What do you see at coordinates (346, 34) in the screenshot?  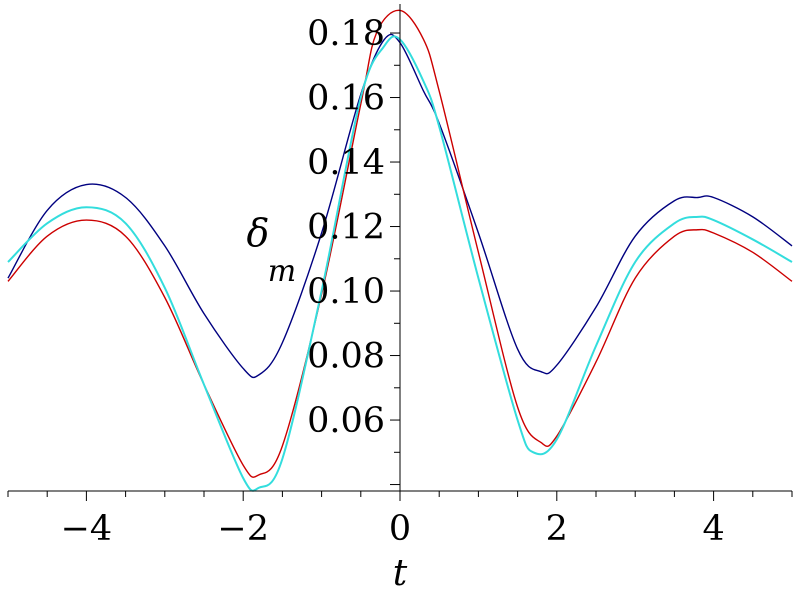 I see `y-tick-label: 0.18` at bounding box center [346, 34].